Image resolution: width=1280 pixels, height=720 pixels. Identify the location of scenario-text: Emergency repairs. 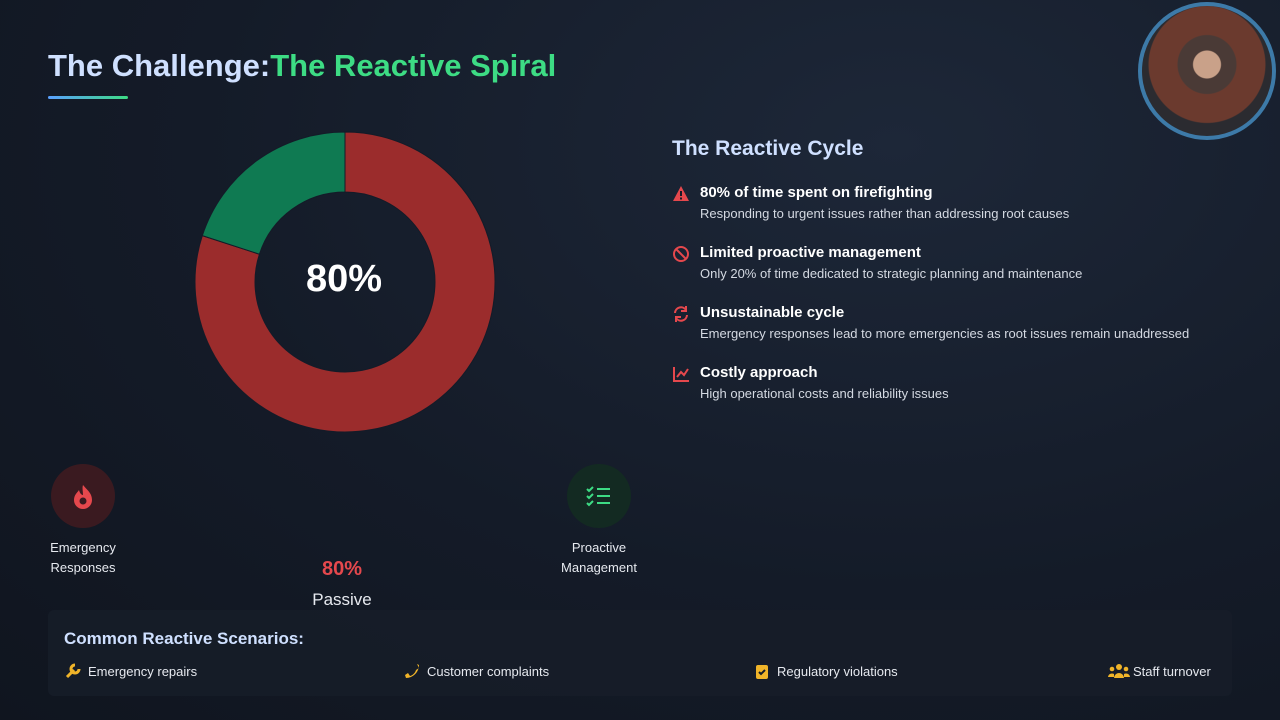
(143, 671).